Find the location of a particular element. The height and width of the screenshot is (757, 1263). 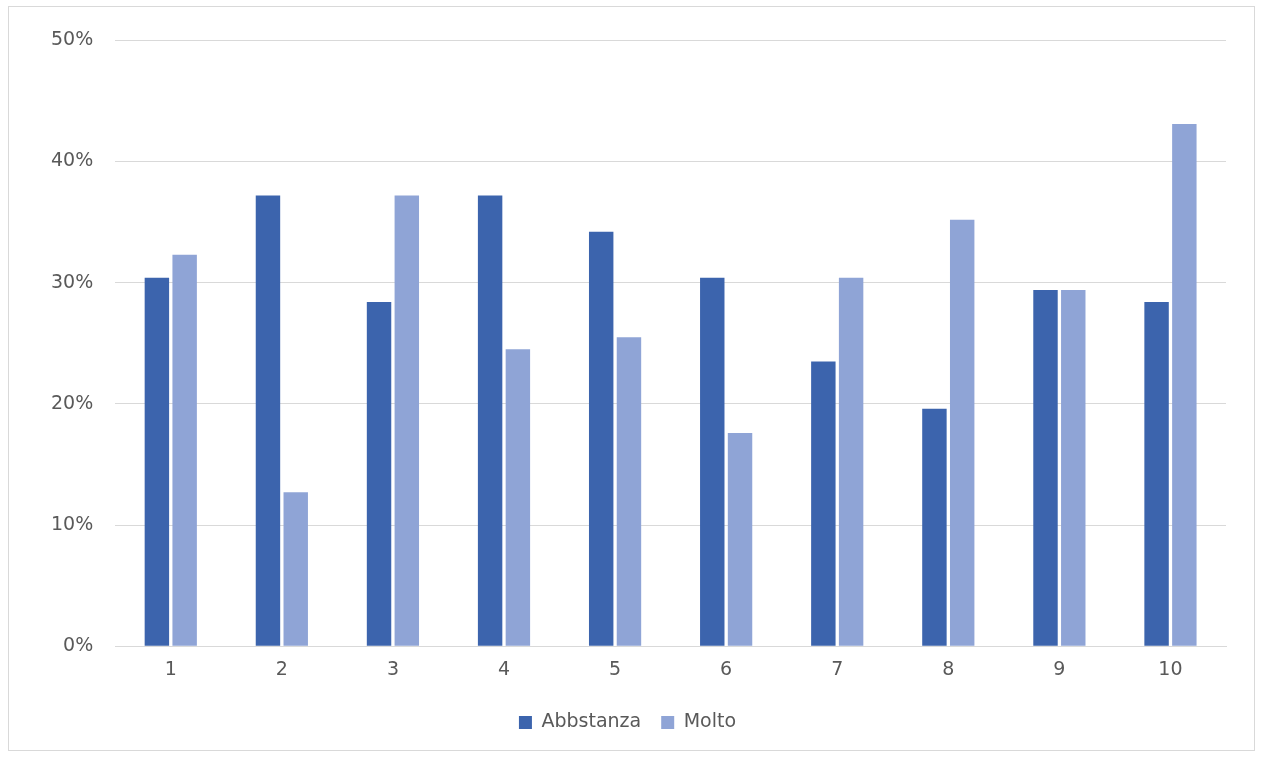

x-tick-label: 5 is located at coordinates (615, 667).